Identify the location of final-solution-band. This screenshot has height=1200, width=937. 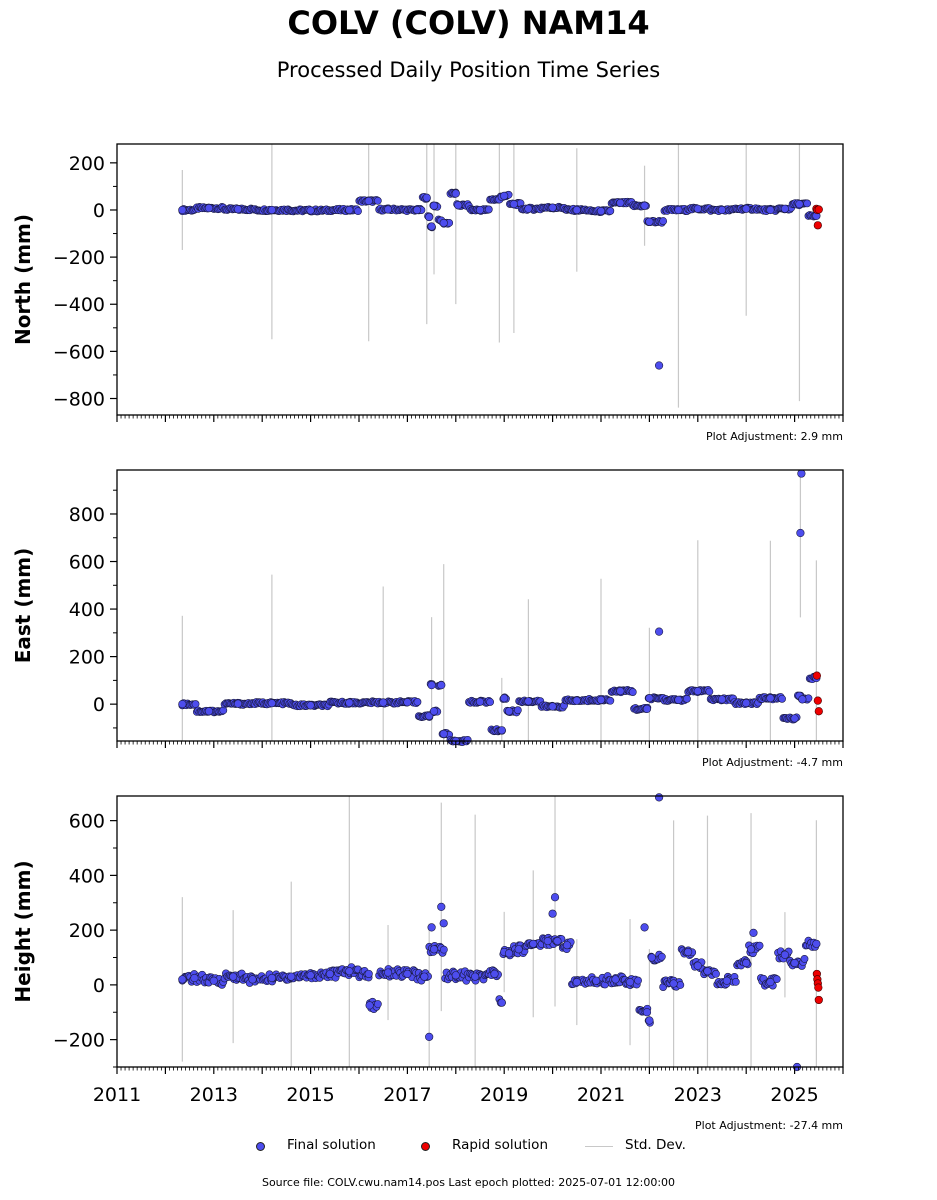
(498, 709).